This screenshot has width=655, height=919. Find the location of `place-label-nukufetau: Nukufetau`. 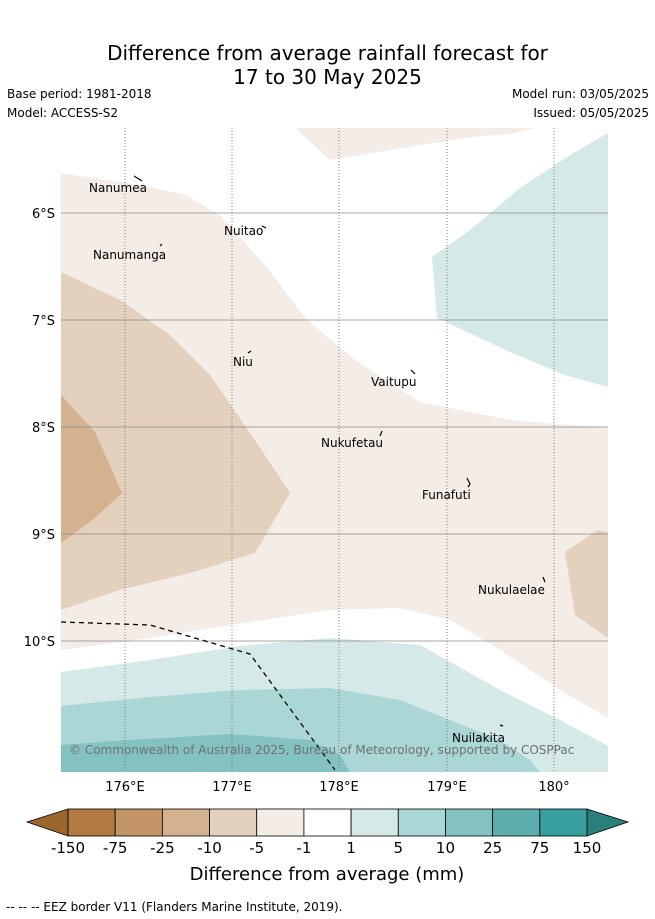

place-label-nukufetau: Nukufetau is located at coordinates (352, 443).